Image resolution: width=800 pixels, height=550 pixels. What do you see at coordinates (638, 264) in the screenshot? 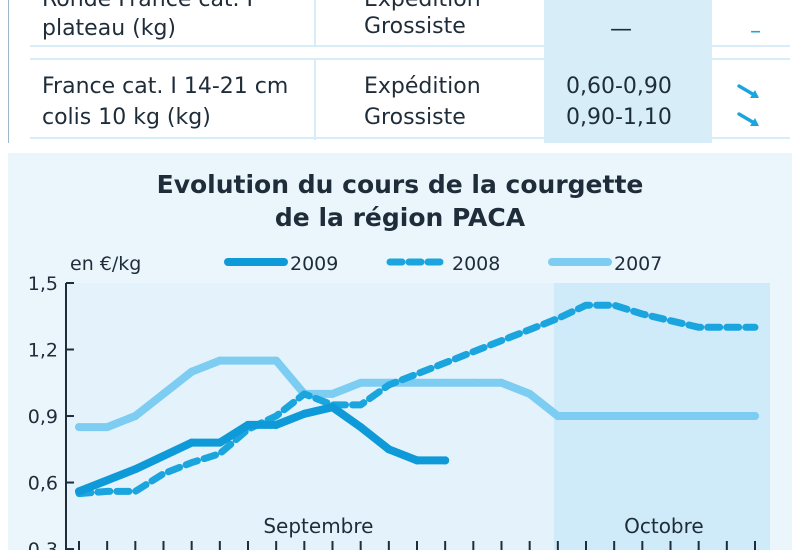
I see `legend-label: 2007` at bounding box center [638, 264].